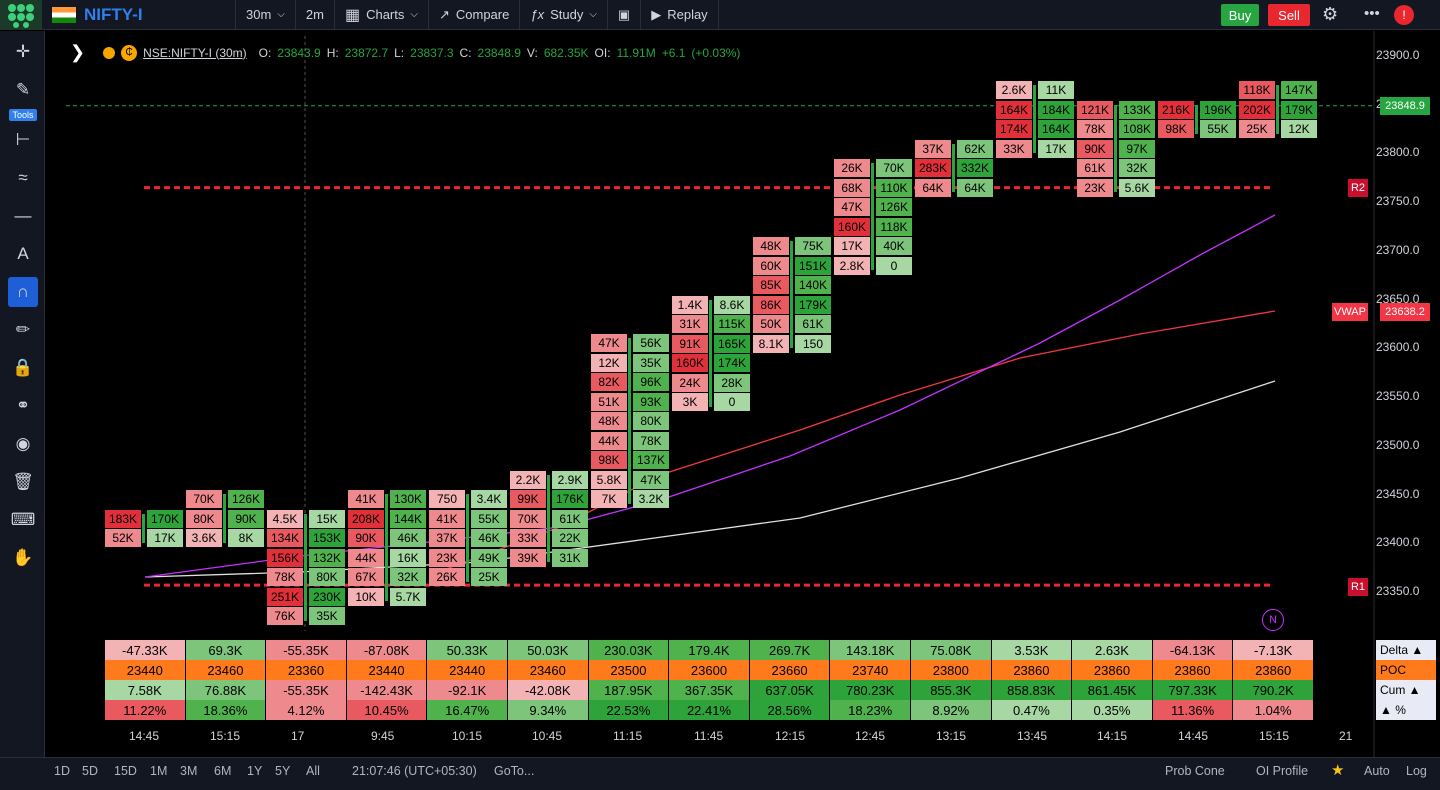 The width and height of the screenshot is (1440, 790). Describe the element at coordinates (159, 771) in the screenshot. I see `range-button-1m: 1M` at that location.